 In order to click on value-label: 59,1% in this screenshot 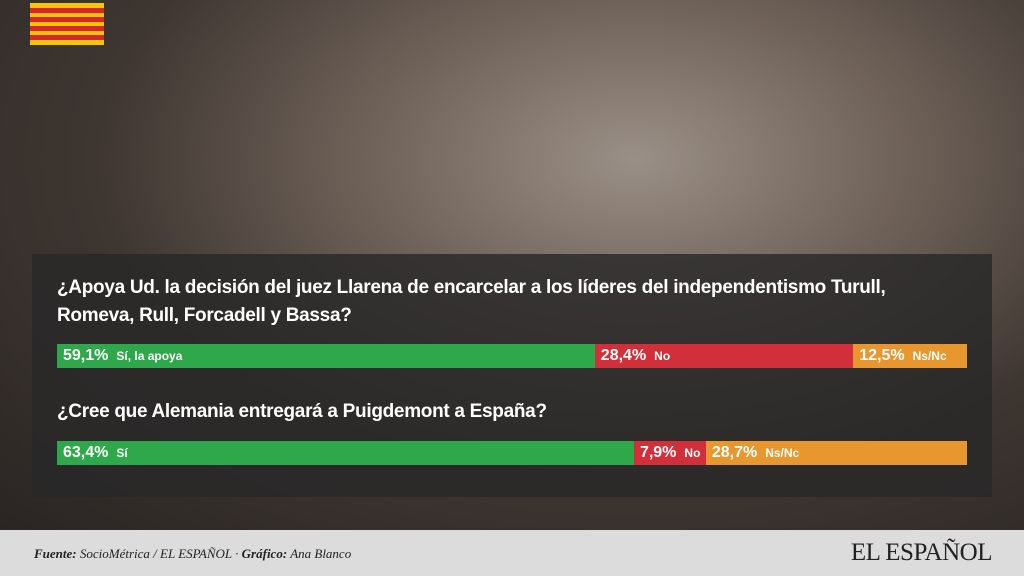, I will do `click(86, 355)`.